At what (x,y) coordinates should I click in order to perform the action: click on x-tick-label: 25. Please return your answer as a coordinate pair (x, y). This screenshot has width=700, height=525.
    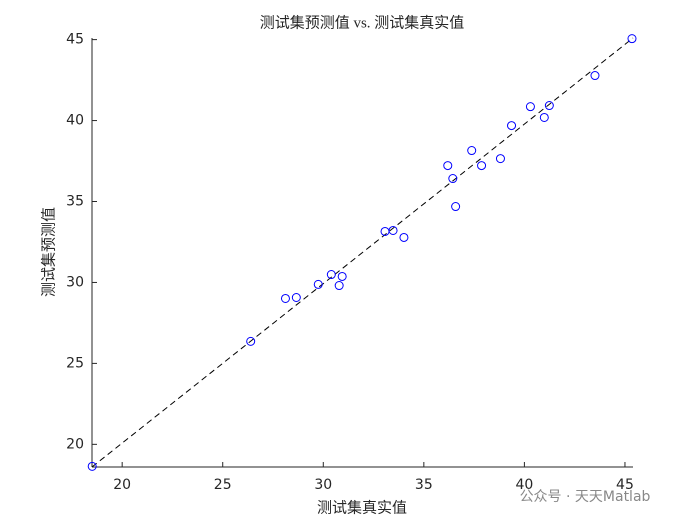
    Looking at the image, I should click on (223, 485).